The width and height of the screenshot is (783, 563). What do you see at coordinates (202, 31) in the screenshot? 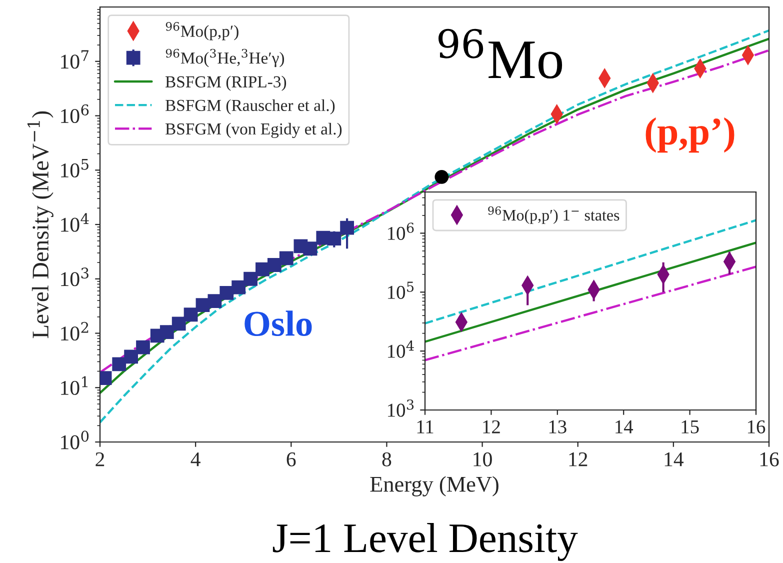
I see `legend-label: $^{96}$Mo(p,p′)` at bounding box center [202, 31].